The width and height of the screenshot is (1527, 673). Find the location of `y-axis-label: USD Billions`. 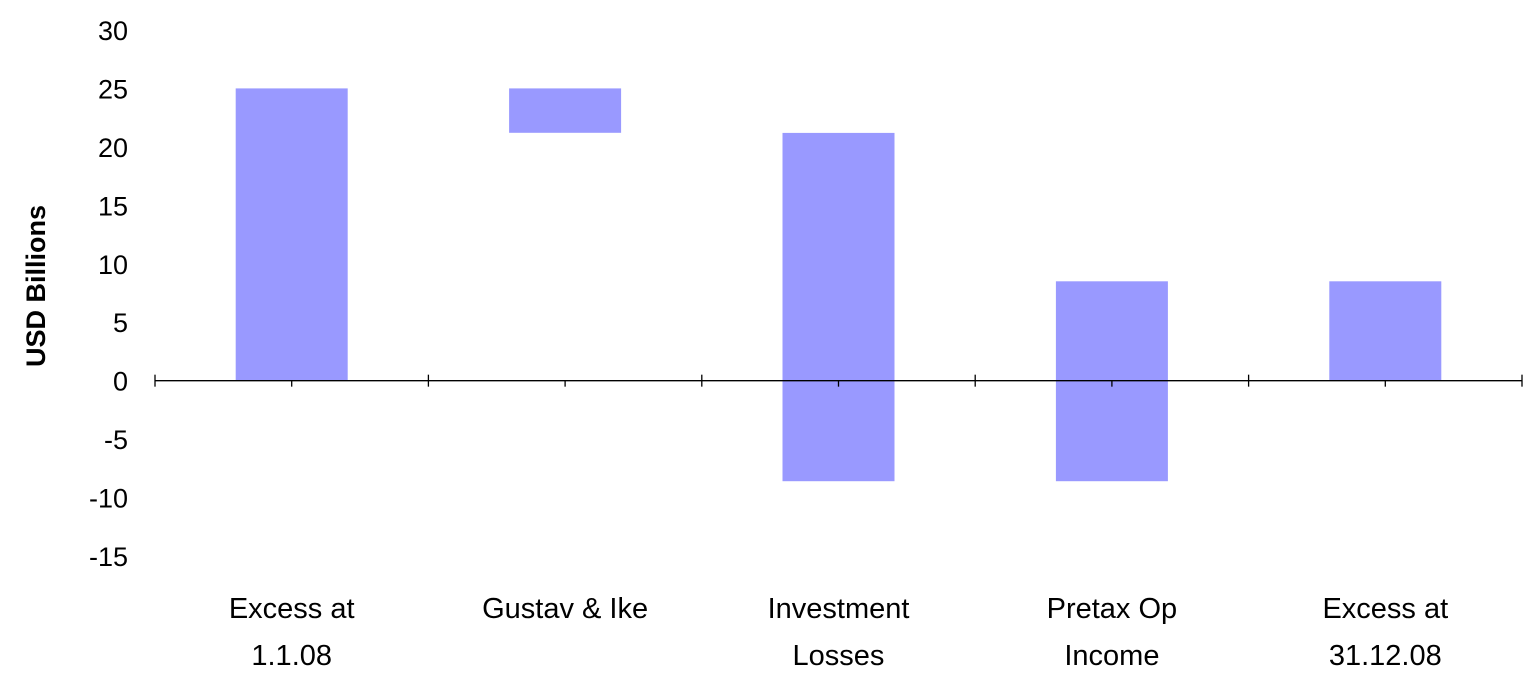

y-axis-label: USD Billions is located at coordinates (36, 286).